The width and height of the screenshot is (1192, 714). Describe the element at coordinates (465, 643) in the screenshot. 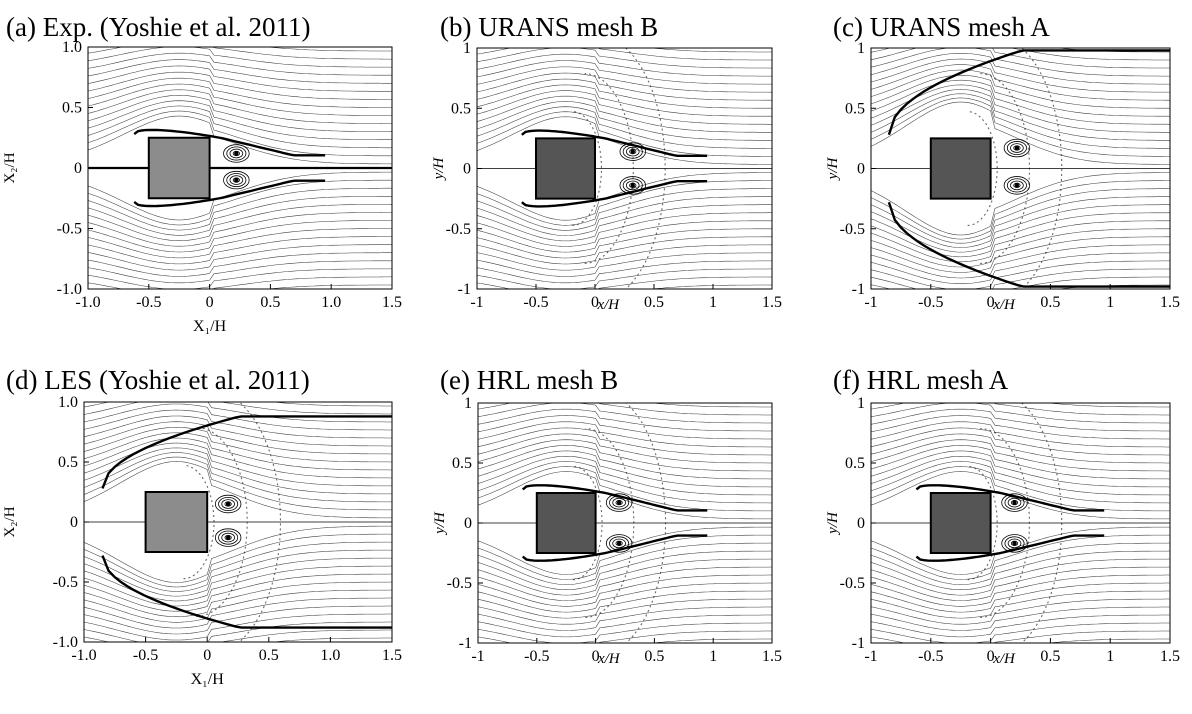

I see `y-tick-label: -1` at that location.